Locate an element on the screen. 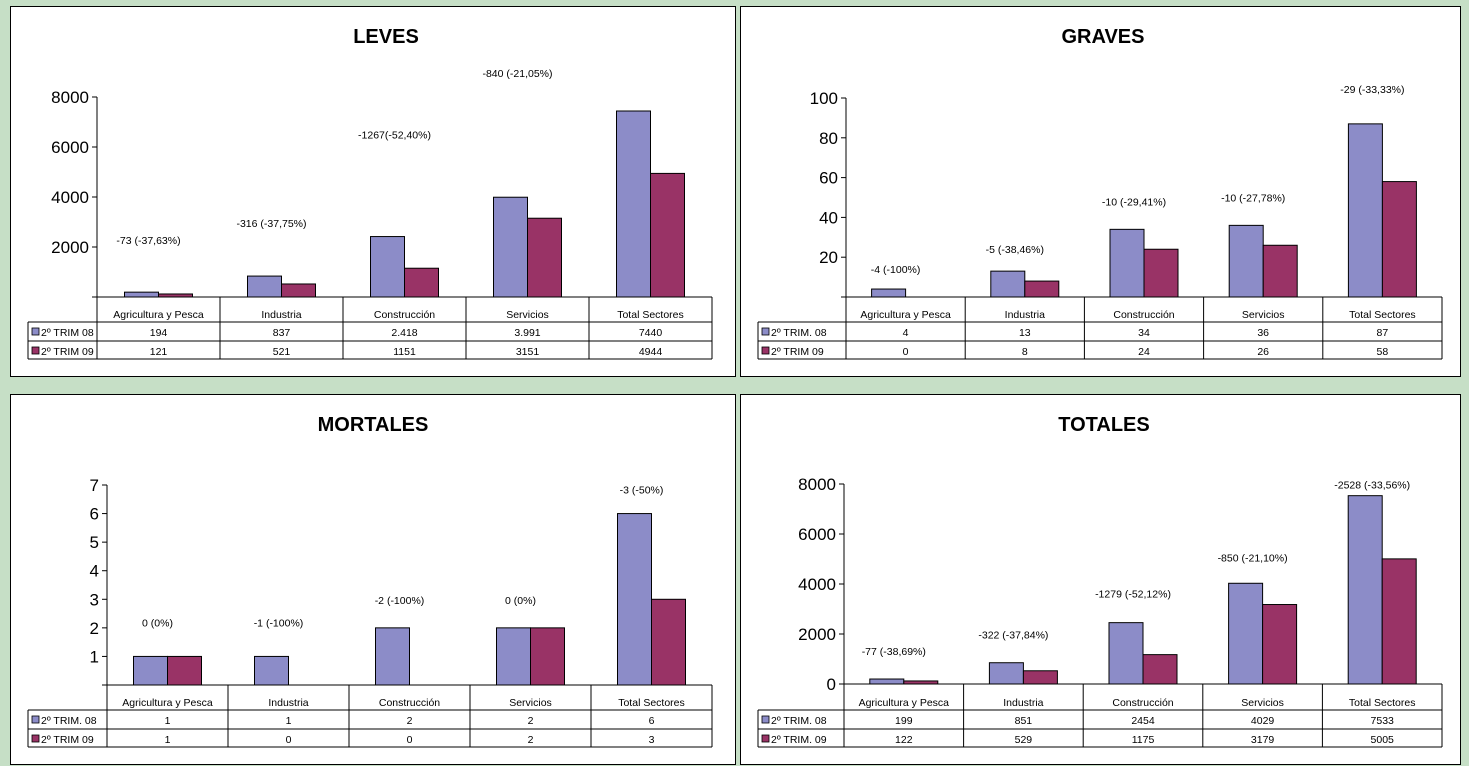 Image resolution: width=1469 pixels, height=766 pixels. chart-title: MORTALES is located at coordinates (373, 425).